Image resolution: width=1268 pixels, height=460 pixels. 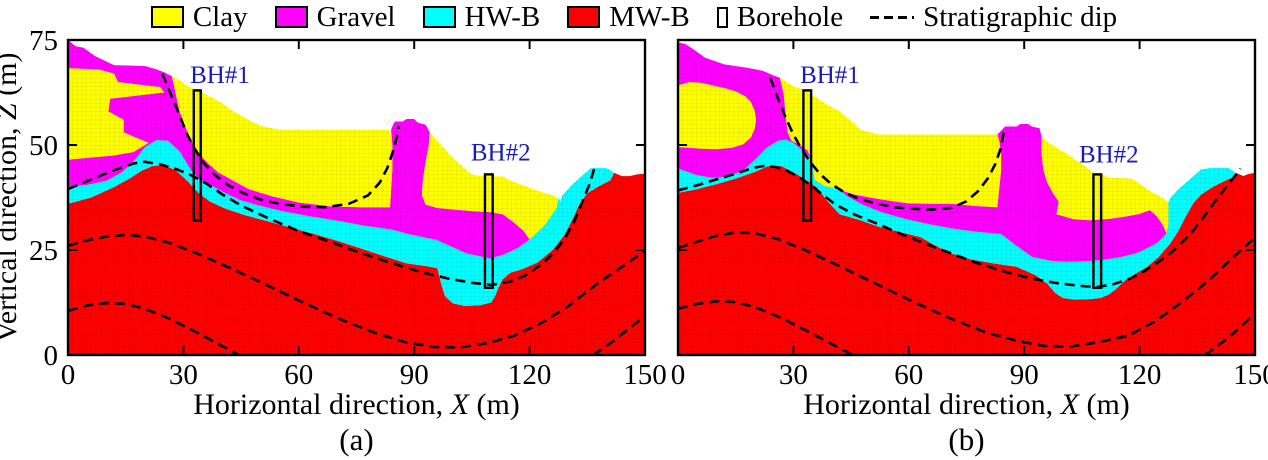 What do you see at coordinates (356, 439) in the screenshot?
I see `subplot-caption: (a)` at bounding box center [356, 439].